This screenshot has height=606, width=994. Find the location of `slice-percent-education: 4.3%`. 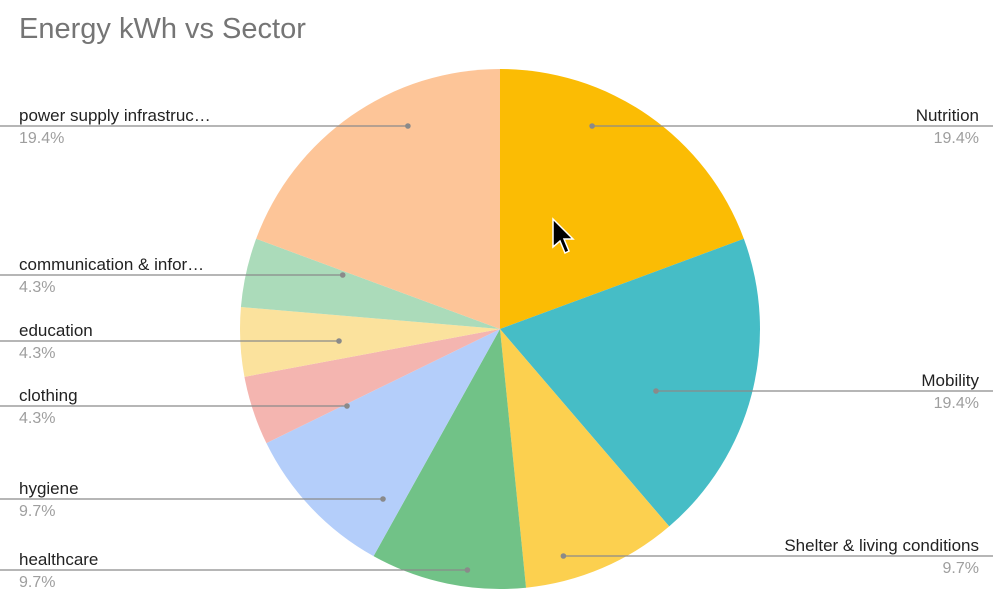

slice-percent-education: 4.3% is located at coordinates (37, 353).